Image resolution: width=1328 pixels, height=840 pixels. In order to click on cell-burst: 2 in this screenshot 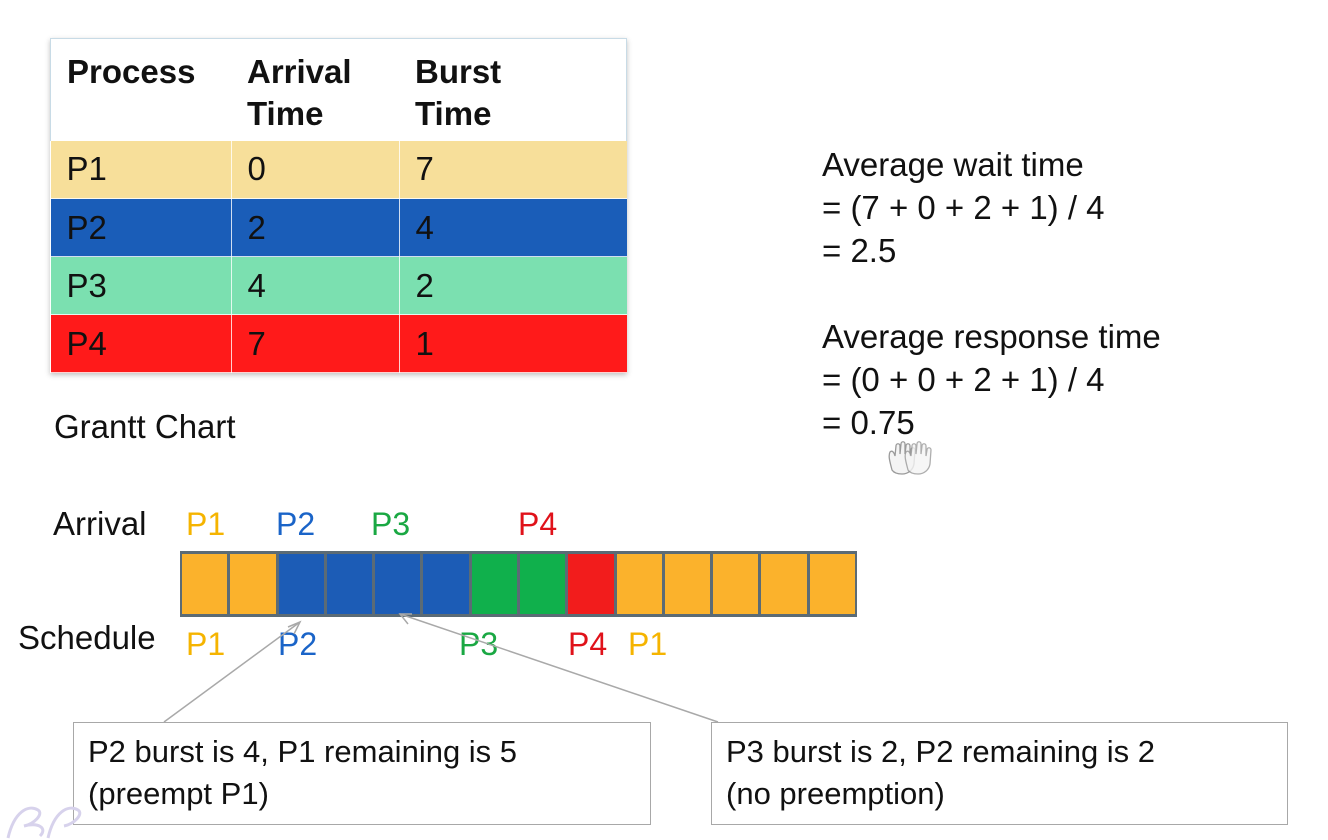, I will do `click(513, 285)`.